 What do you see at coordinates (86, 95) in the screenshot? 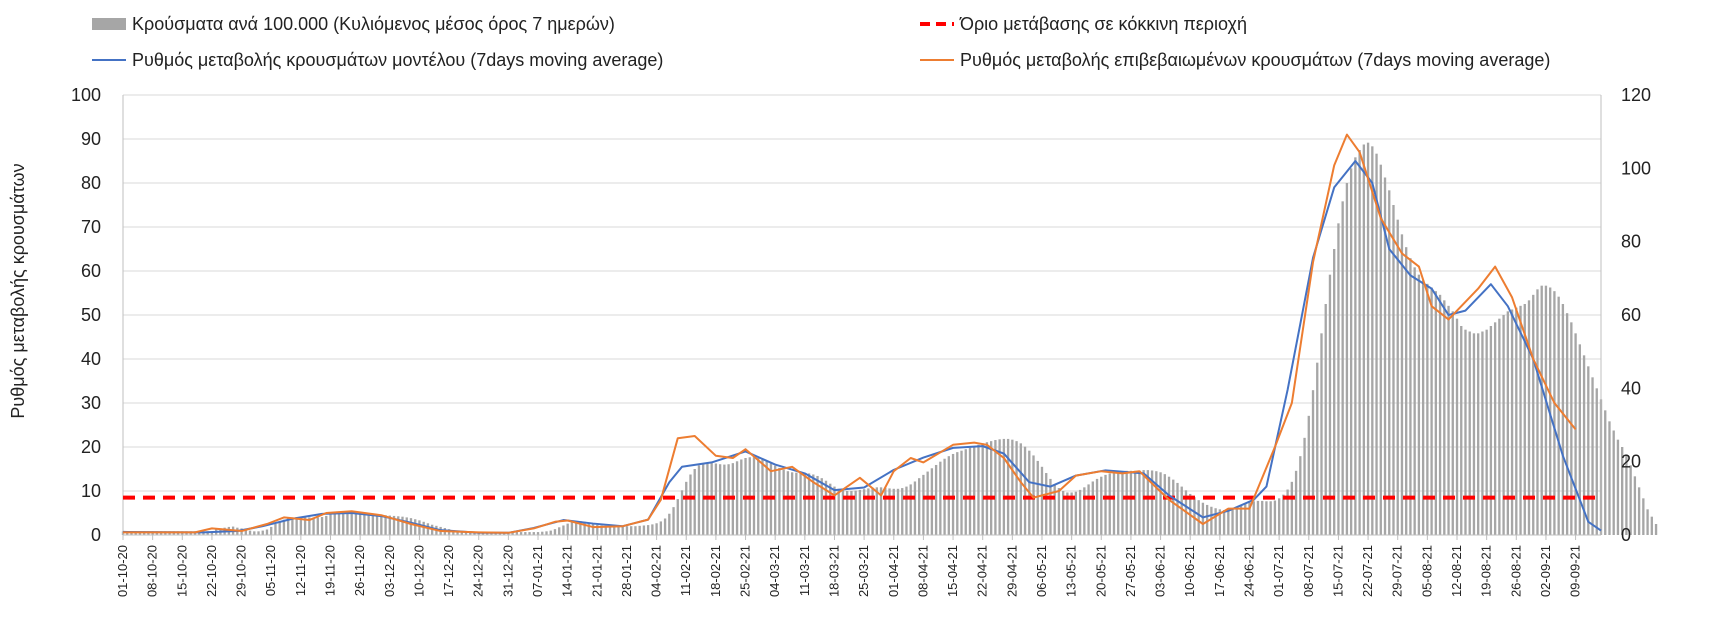
I see `y-tick-label: 100` at bounding box center [86, 95].